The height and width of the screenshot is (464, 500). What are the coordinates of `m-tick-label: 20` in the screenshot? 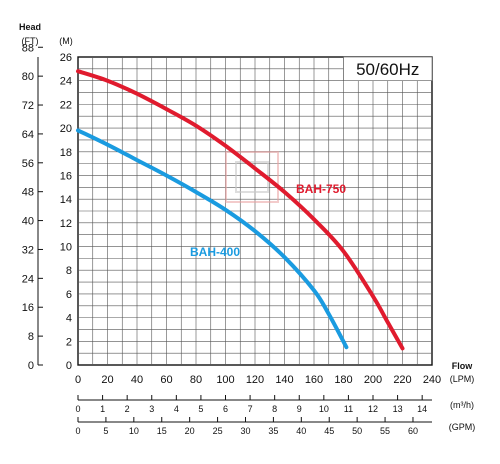 It's located at (66, 129).